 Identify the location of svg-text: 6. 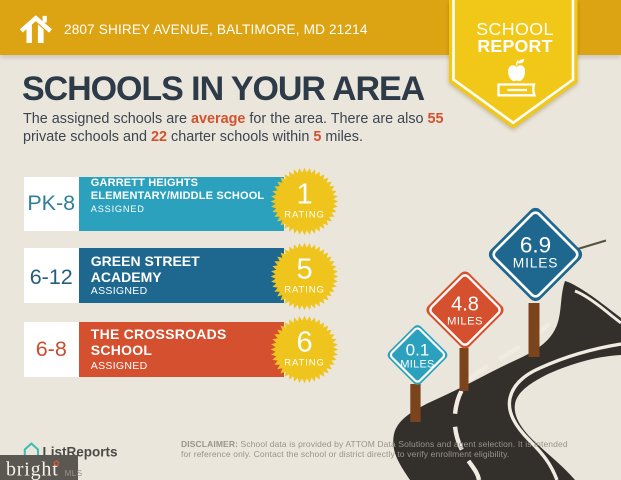
(304, 343).